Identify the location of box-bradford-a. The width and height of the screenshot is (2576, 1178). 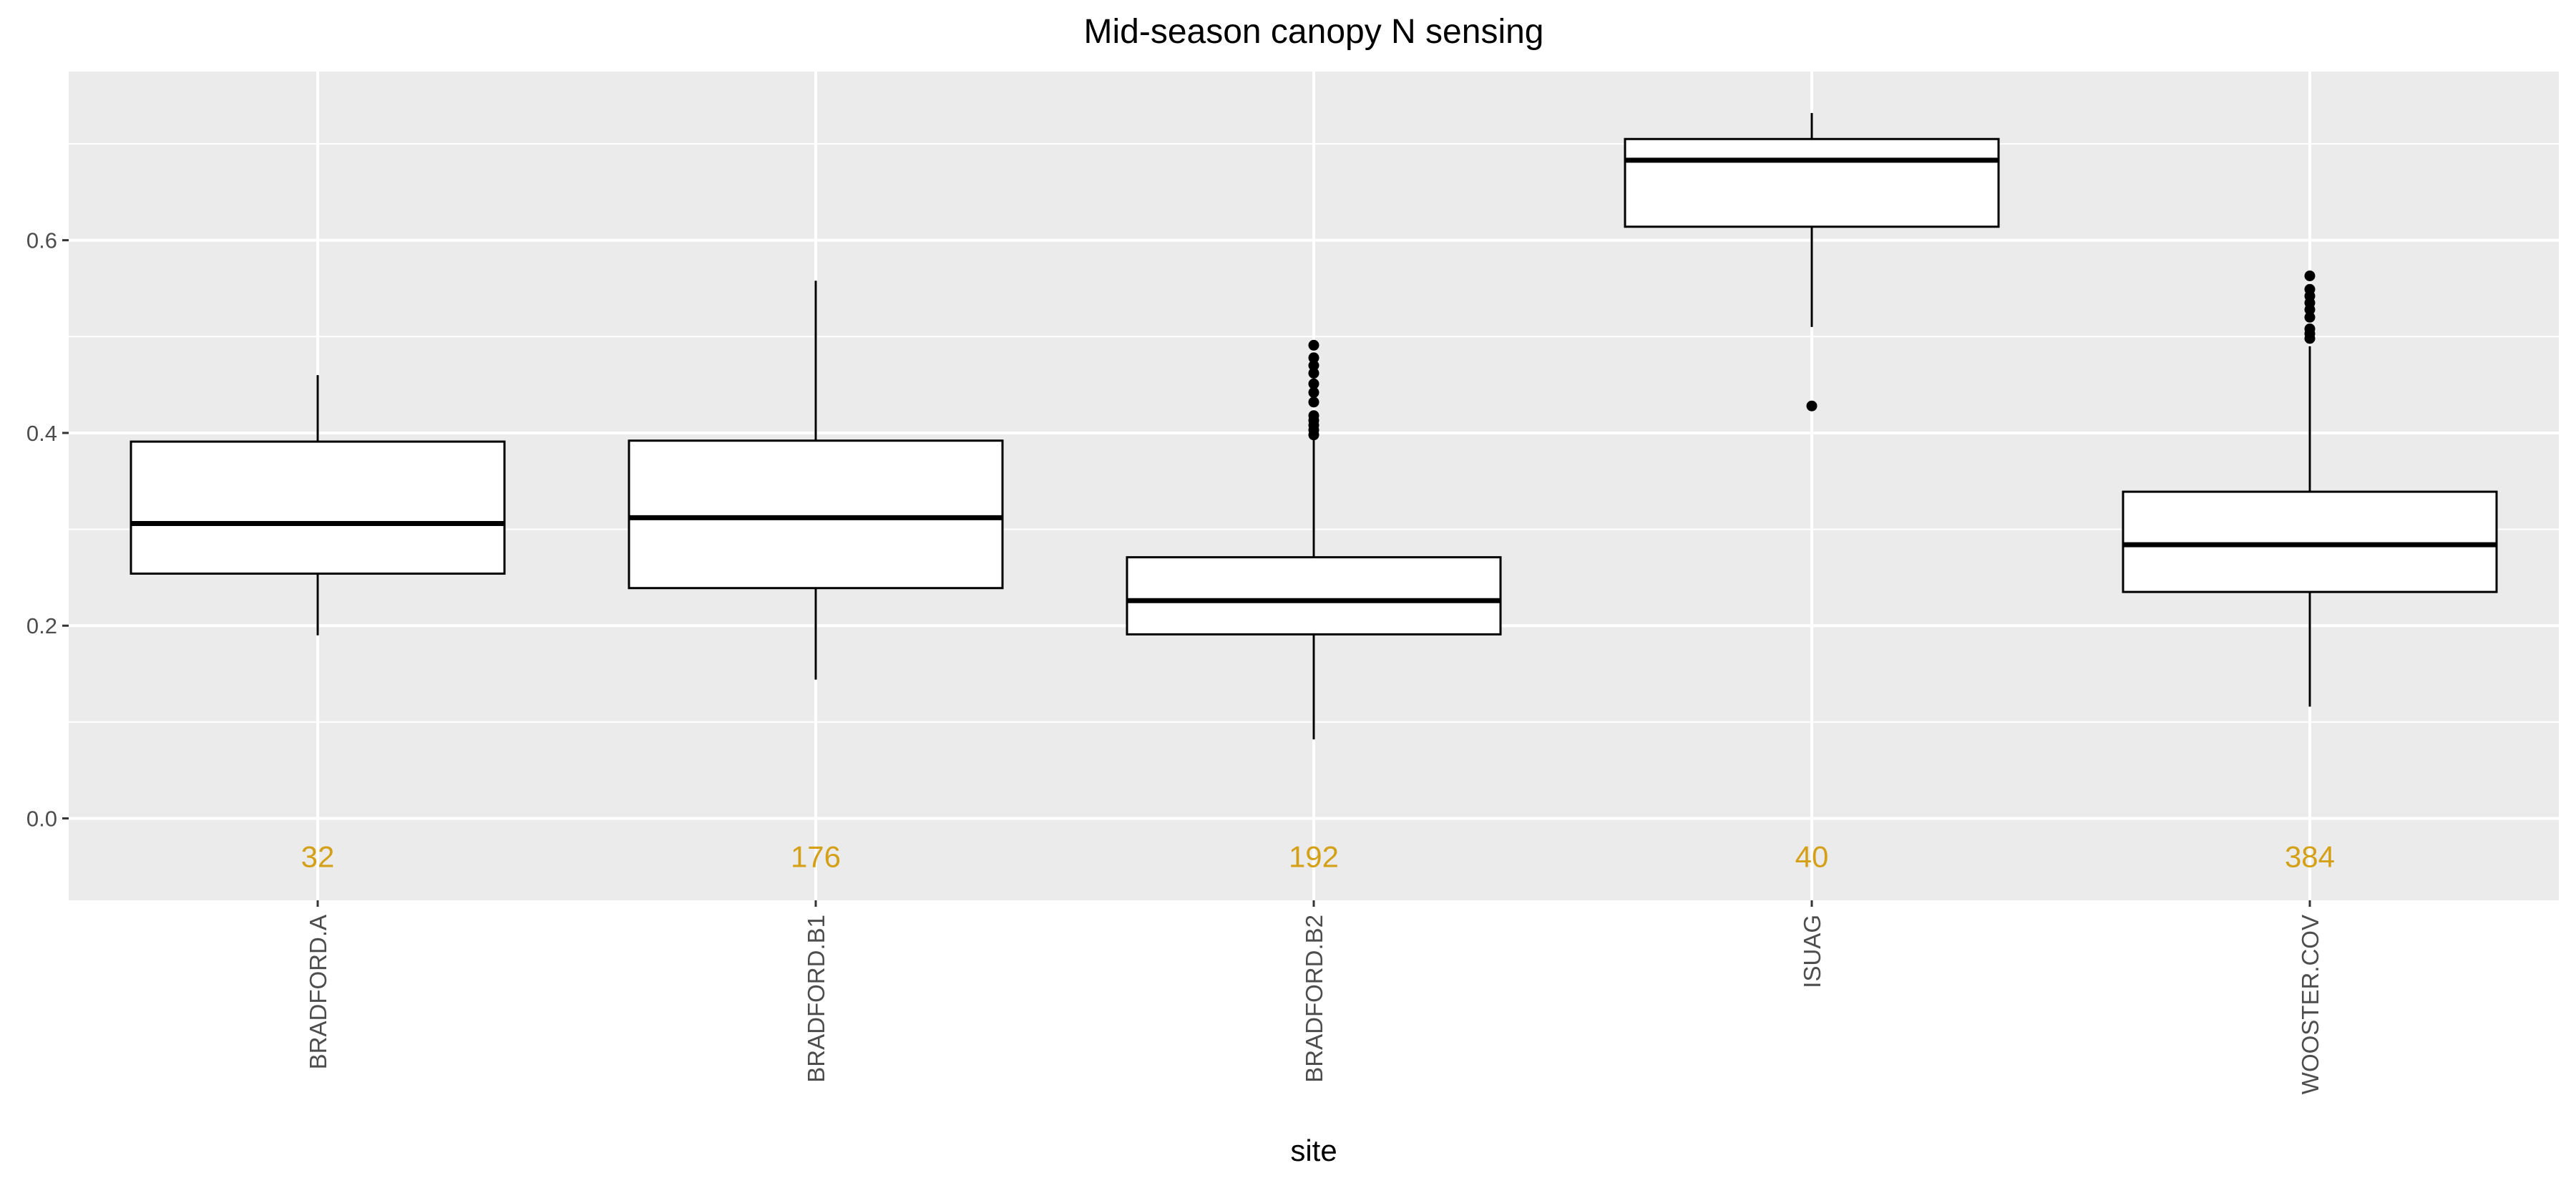
(318, 505).